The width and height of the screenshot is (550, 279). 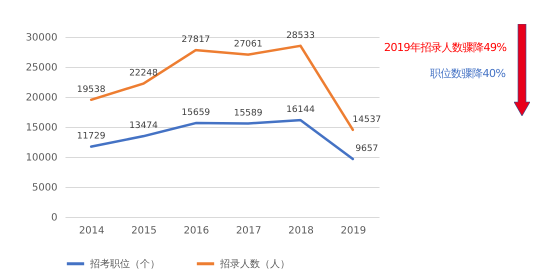 What do you see at coordinates (445, 47) in the screenshot?
I see `text: 2019年招录人数骤降49%` at bounding box center [445, 47].